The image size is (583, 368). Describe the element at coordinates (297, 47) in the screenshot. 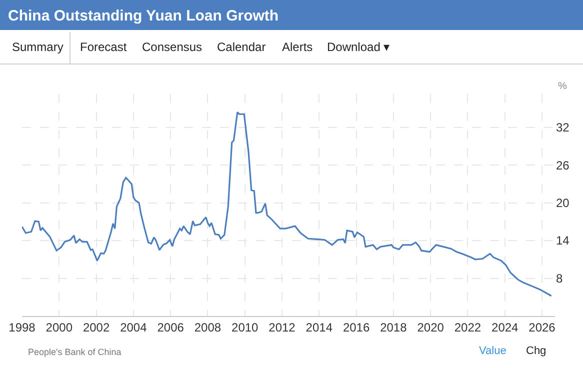

I see `text: Alerts` at that location.